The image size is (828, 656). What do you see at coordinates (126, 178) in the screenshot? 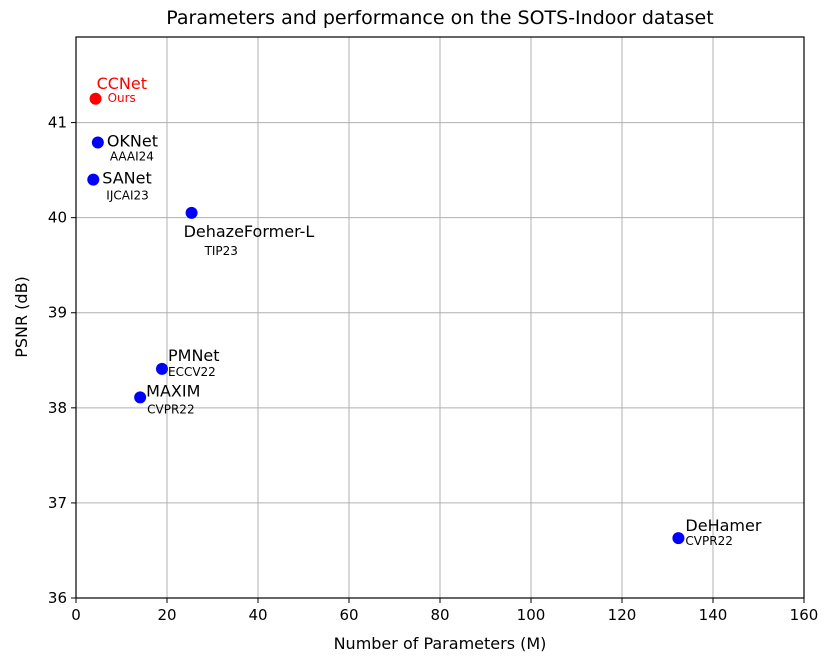
I see `point-label: SANet` at bounding box center [126, 178].